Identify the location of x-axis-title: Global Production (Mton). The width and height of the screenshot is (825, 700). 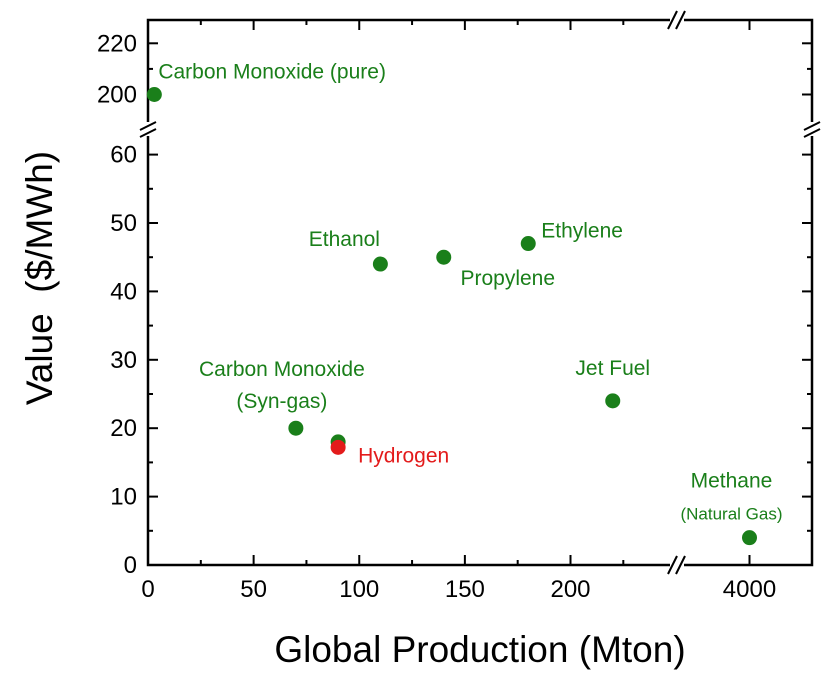
(479, 649).